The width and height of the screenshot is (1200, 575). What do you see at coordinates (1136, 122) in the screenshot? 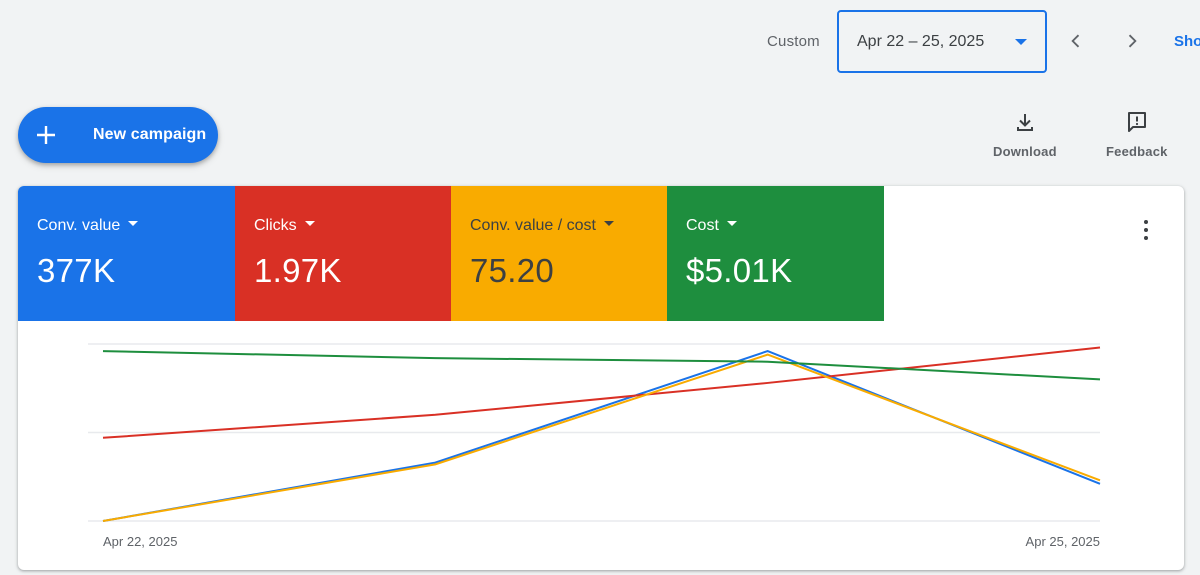
I see `feedback-icon` at bounding box center [1136, 122].